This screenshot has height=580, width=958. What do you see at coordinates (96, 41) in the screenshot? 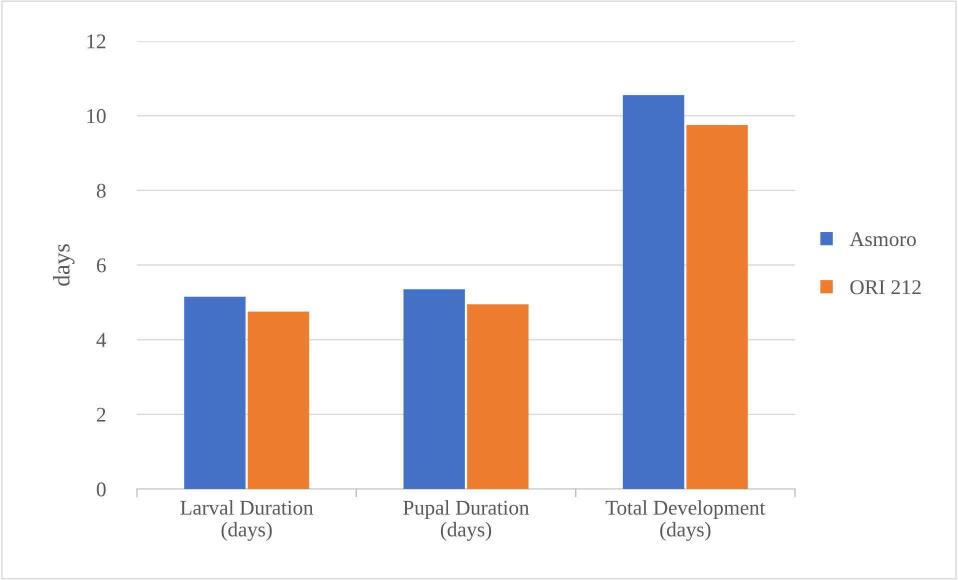
I see `y-tick-label: 12` at bounding box center [96, 41].